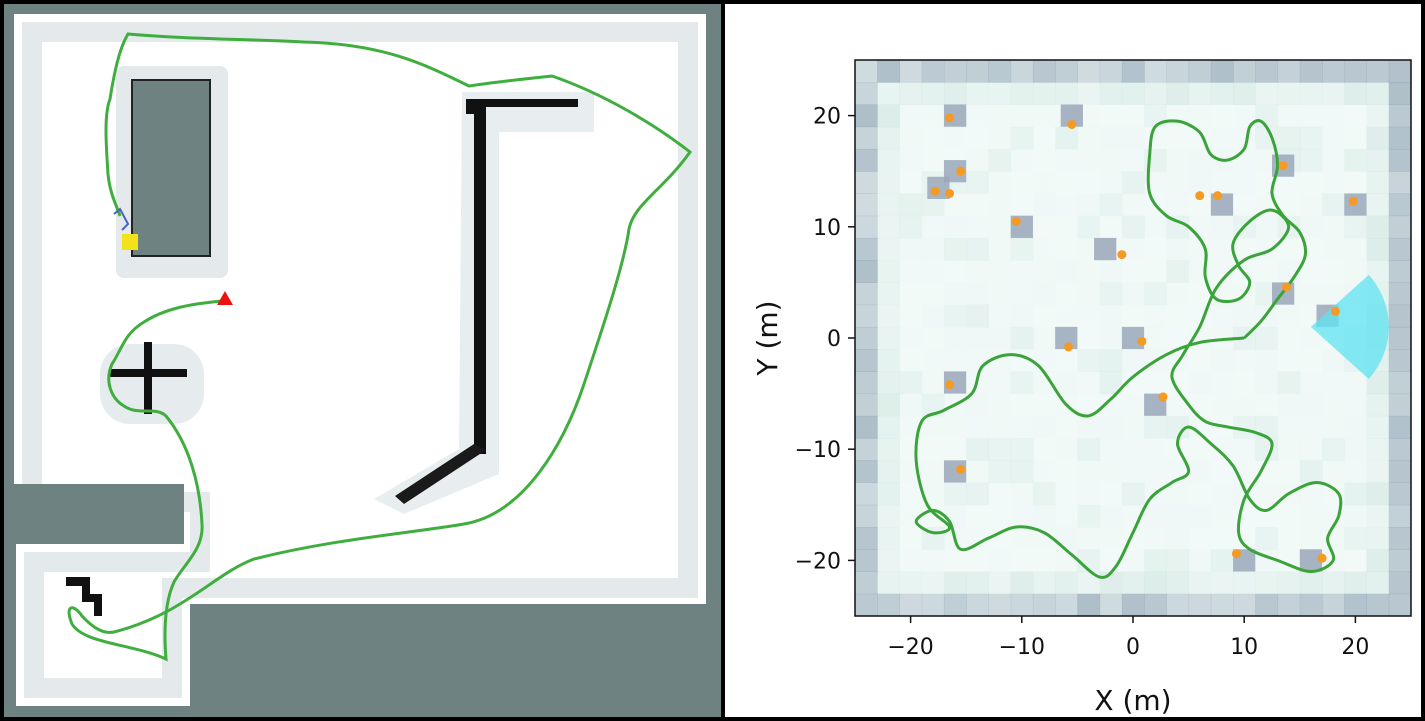 Image resolution: width=1425 pixels, height=721 pixels. Describe the element at coordinates (827, 117) in the screenshot. I see `y-tick-label: 20` at that location.